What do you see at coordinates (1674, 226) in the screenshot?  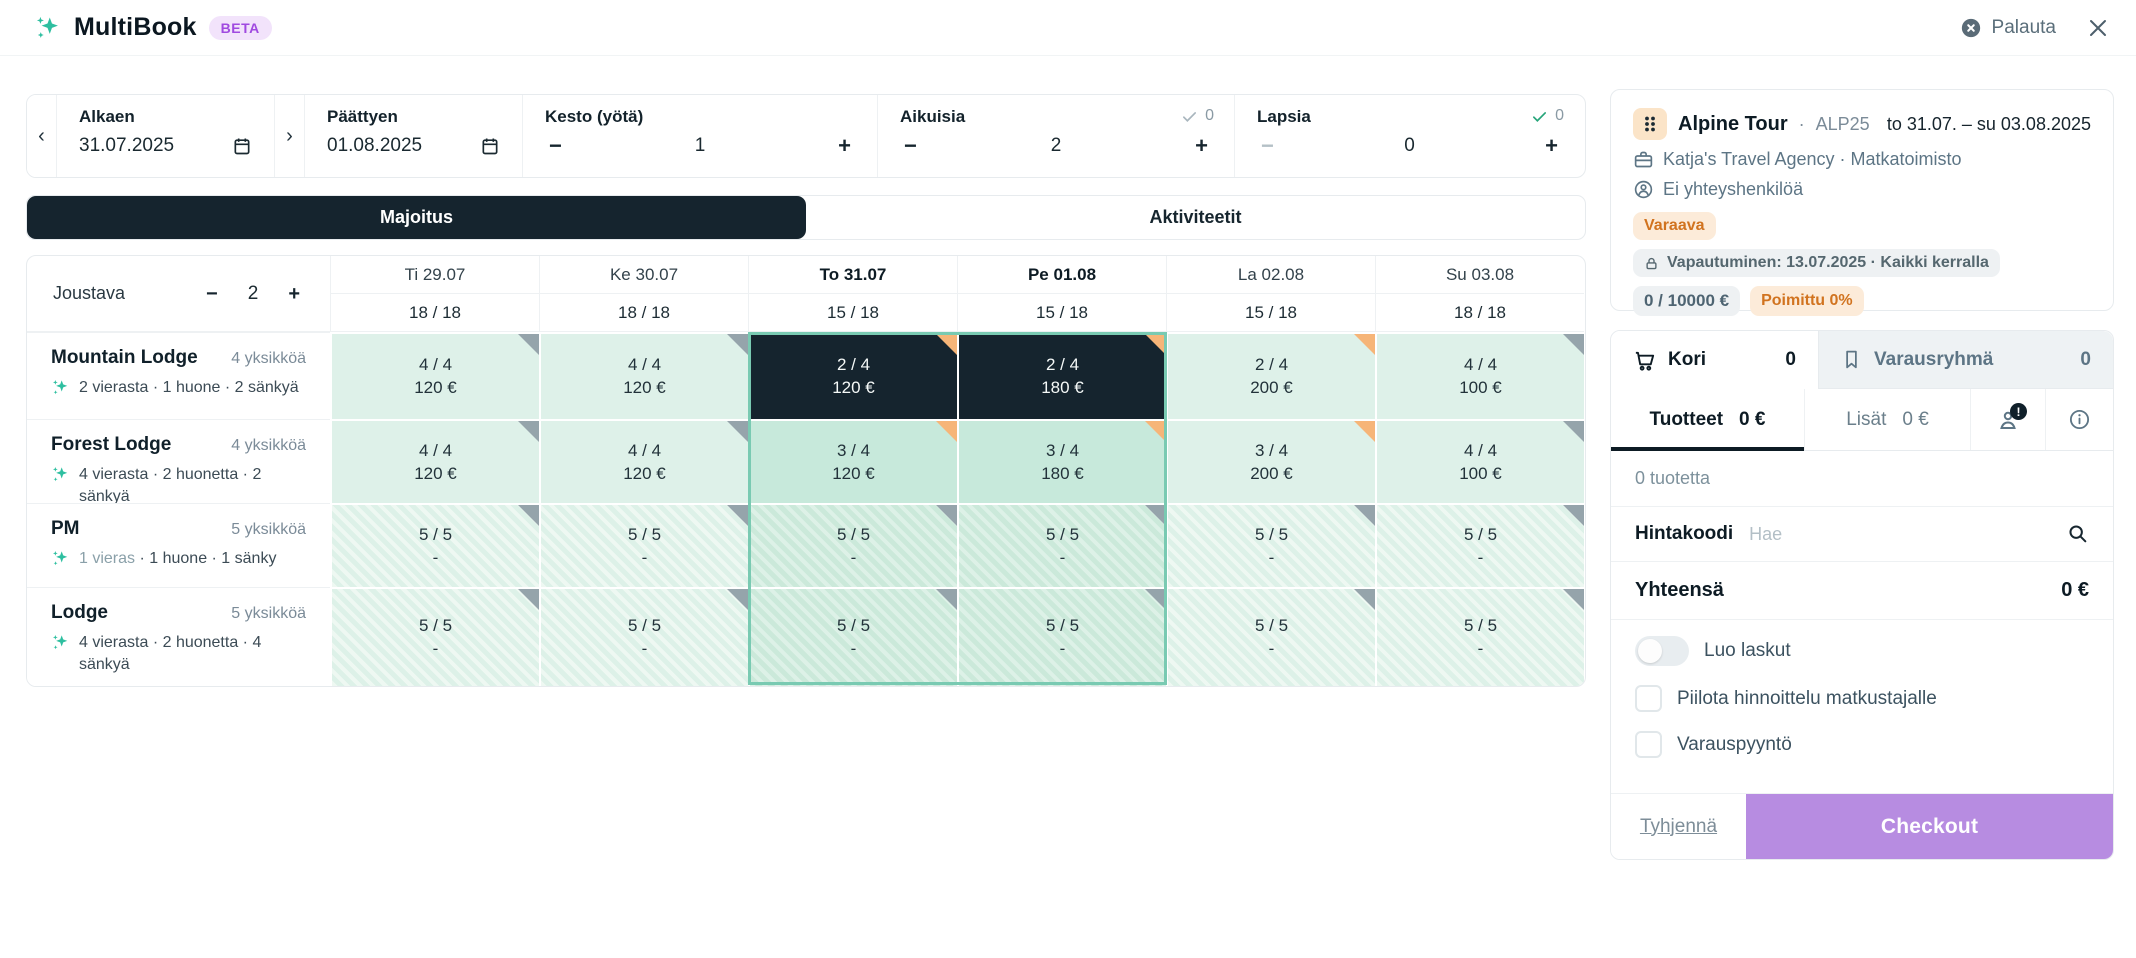 I see `status-badge: Varaava` at bounding box center [1674, 226].